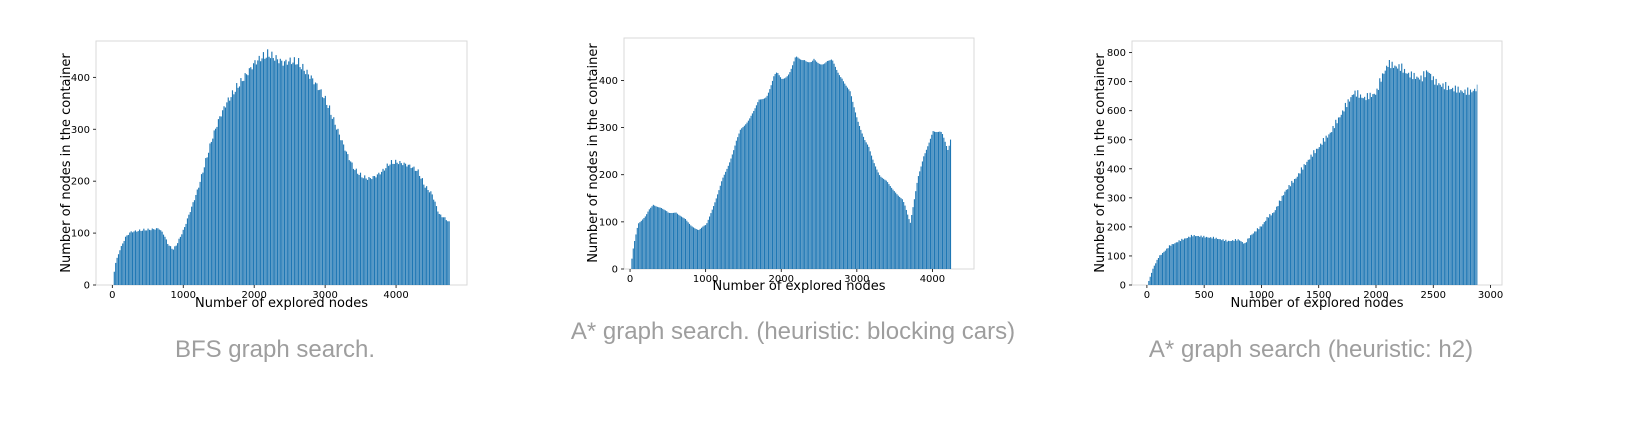 The image size is (1632, 424). What do you see at coordinates (799, 286) in the screenshot?
I see `x-axis-label: Number of explored nodes` at bounding box center [799, 286].